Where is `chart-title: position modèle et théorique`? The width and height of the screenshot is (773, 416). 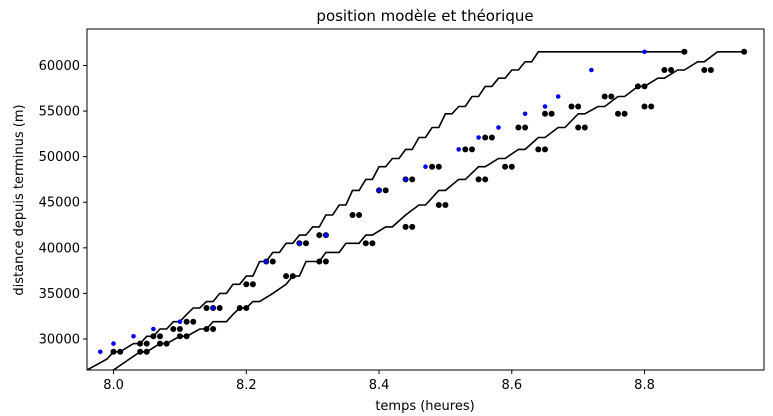 chart-title: position modèle et théorique is located at coordinates (424, 16).